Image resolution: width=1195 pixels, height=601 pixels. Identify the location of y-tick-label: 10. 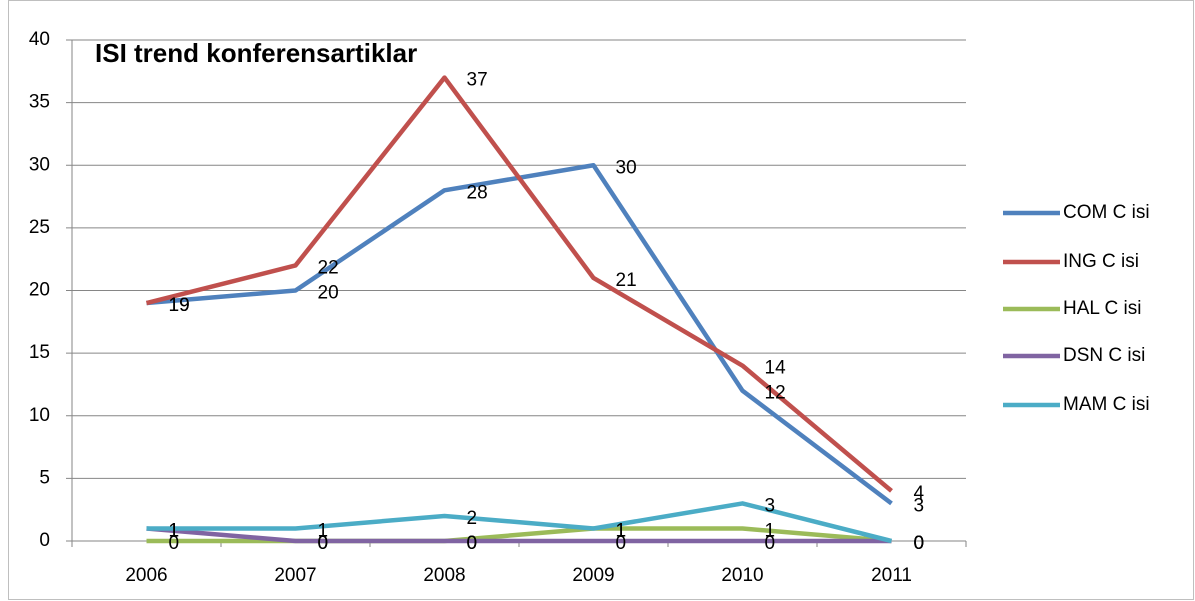
(39, 415).